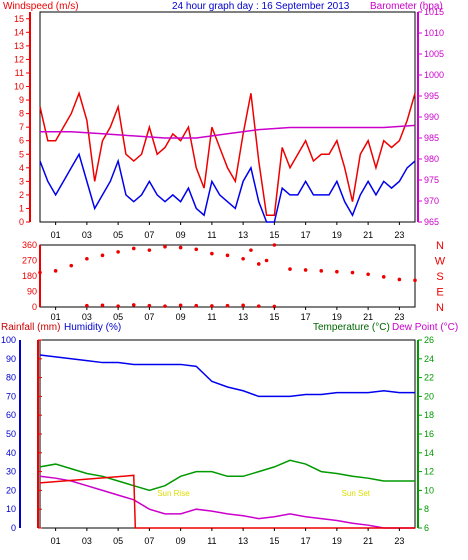 This screenshot has width=468, height=560. I want to click on wind-x-tick-label: 15, so click(274, 235).